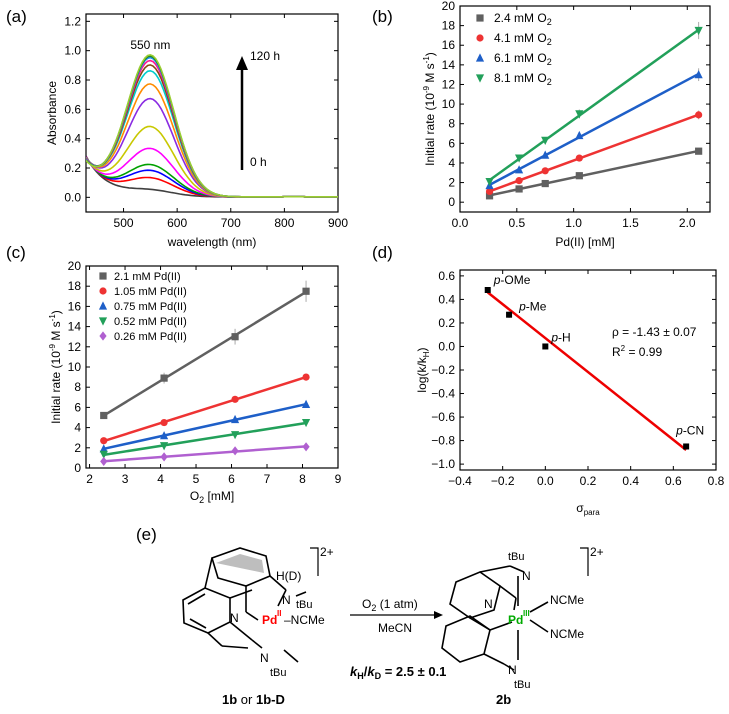 The width and height of the screenshot is (729, 714). What do you see at coordinates (443, 464) in the screenshot?
I see `y-tick-label: −1.0` at bounding box center [443, 464].